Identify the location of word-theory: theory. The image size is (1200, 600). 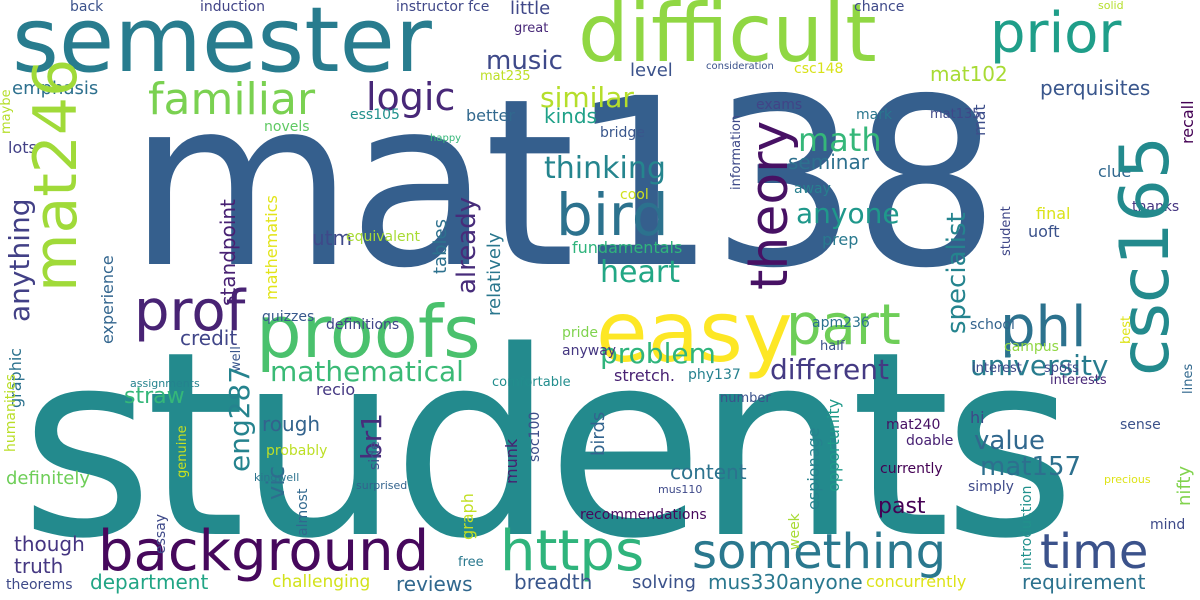
(770, 205).